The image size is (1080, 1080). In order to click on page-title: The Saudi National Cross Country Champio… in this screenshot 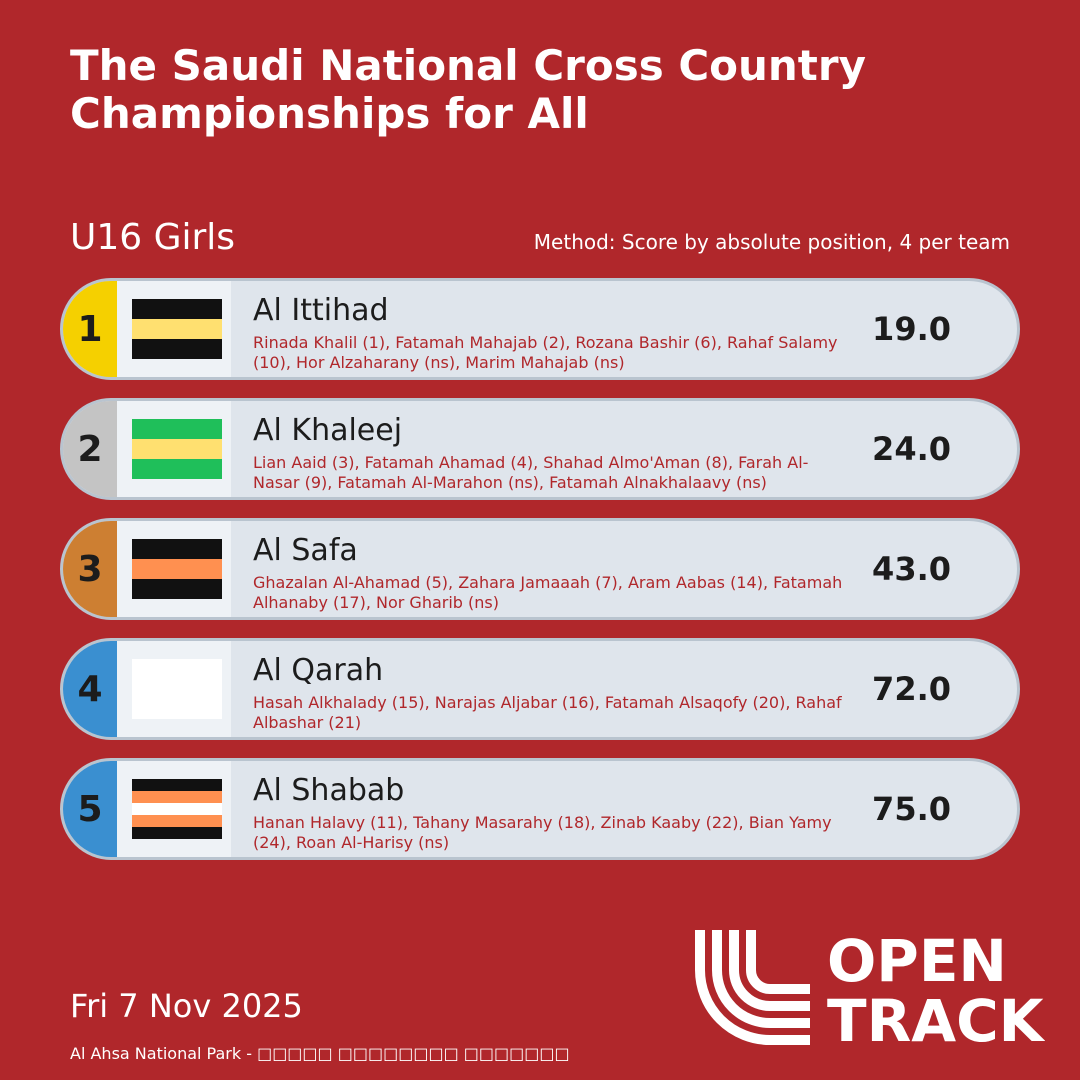, I will do `click(468, 89)`.